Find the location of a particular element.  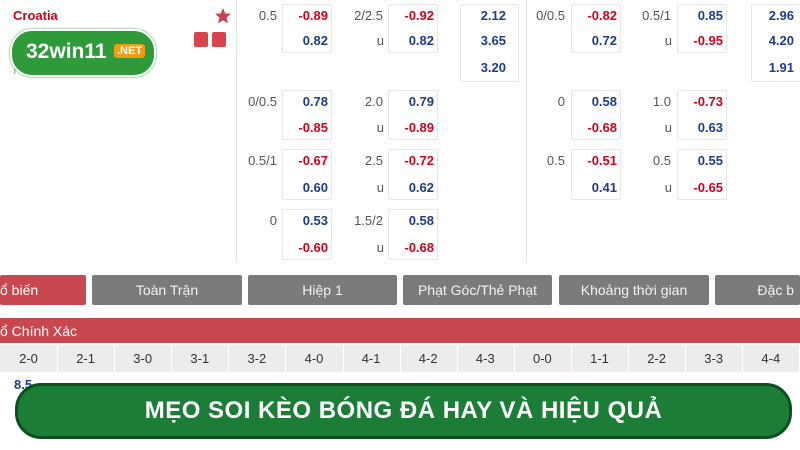

odds-value: 0.60 is located at coordinates (315, 187).